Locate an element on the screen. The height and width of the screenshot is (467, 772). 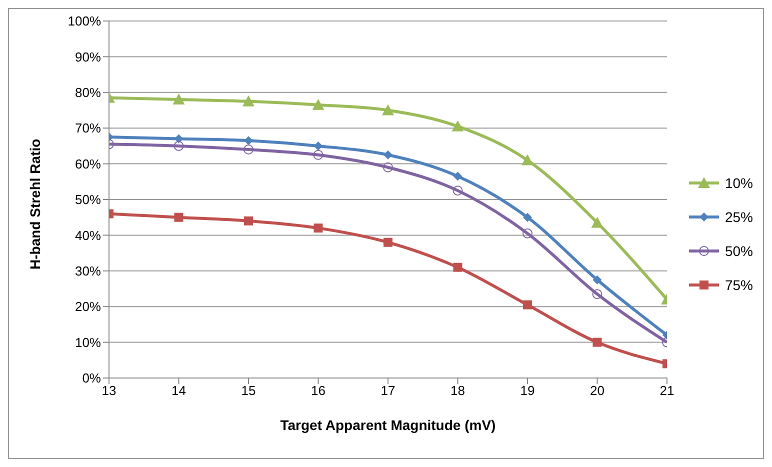
legend-label: 25% is located at coordinates (738, 217).